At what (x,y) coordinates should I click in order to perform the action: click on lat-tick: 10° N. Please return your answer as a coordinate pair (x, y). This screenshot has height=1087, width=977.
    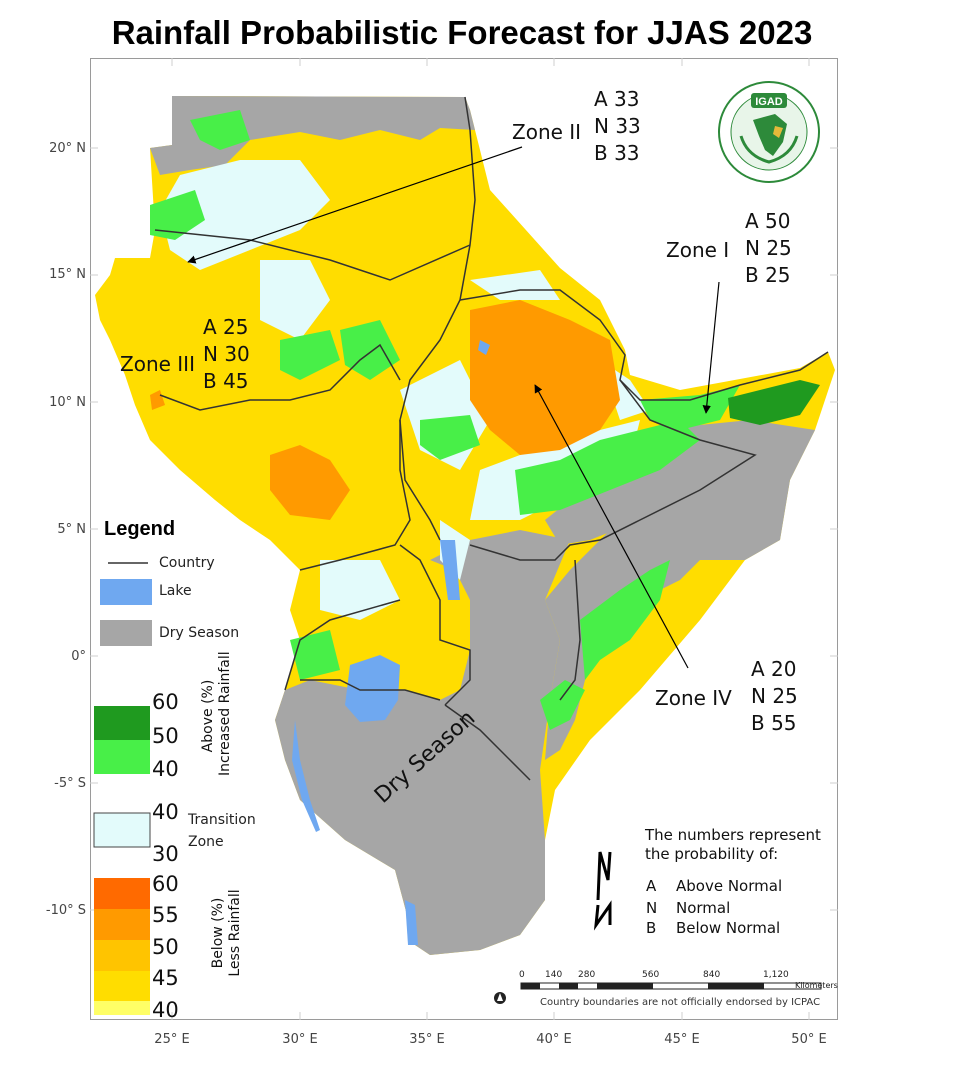
    Looking at the image, I should click on (67, 402).